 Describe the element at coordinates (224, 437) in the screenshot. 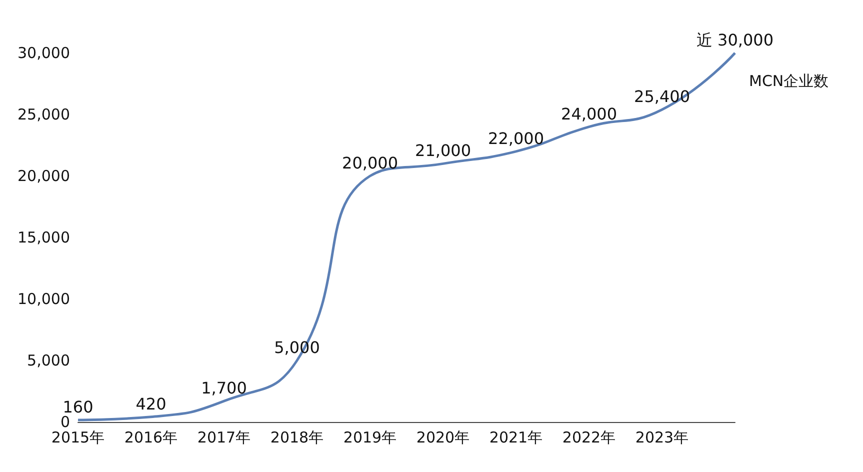

I see `x-tick-label: 2017年` at that location.